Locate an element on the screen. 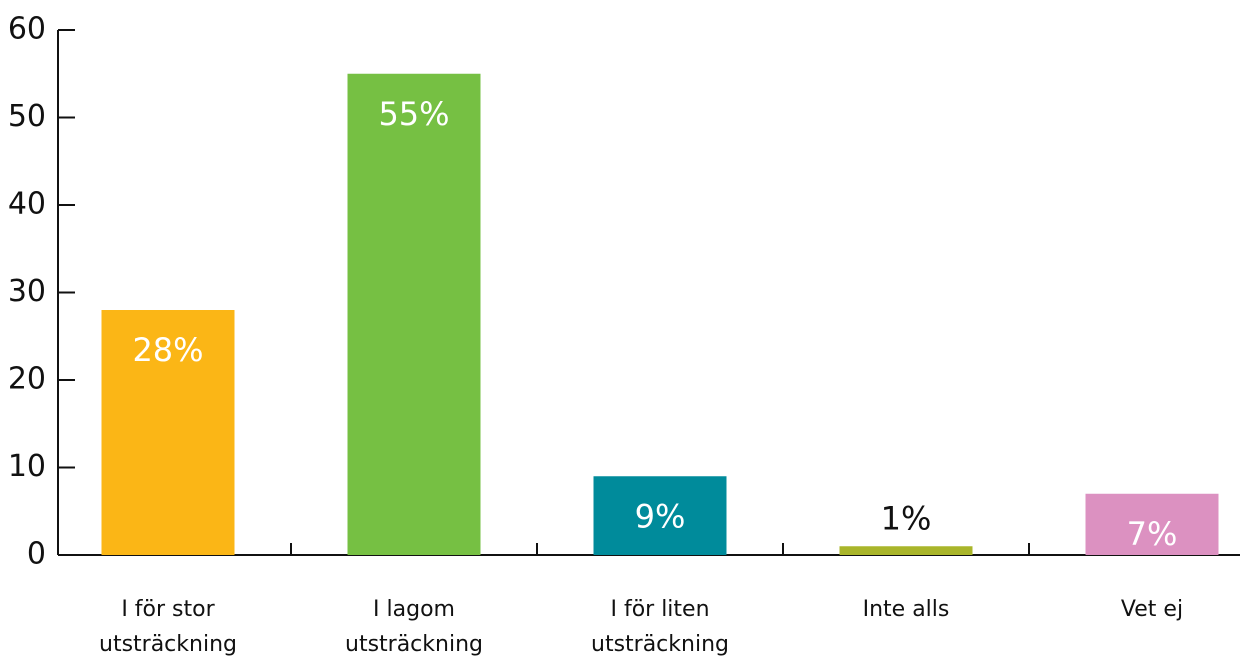  y-tick-label: 50 is located at coordinates (27, 116).